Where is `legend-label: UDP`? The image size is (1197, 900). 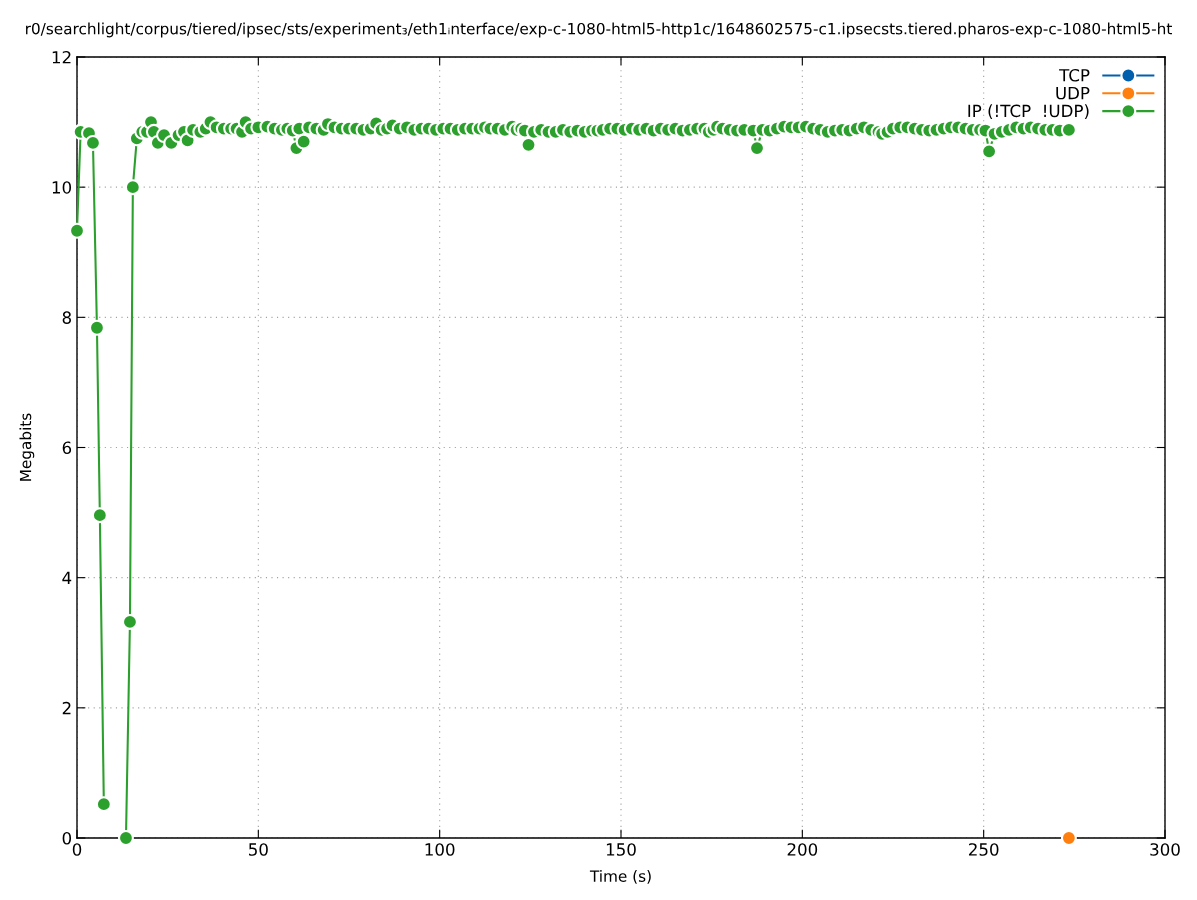
legend-label: UDP is located at coordinates (1073, 93).